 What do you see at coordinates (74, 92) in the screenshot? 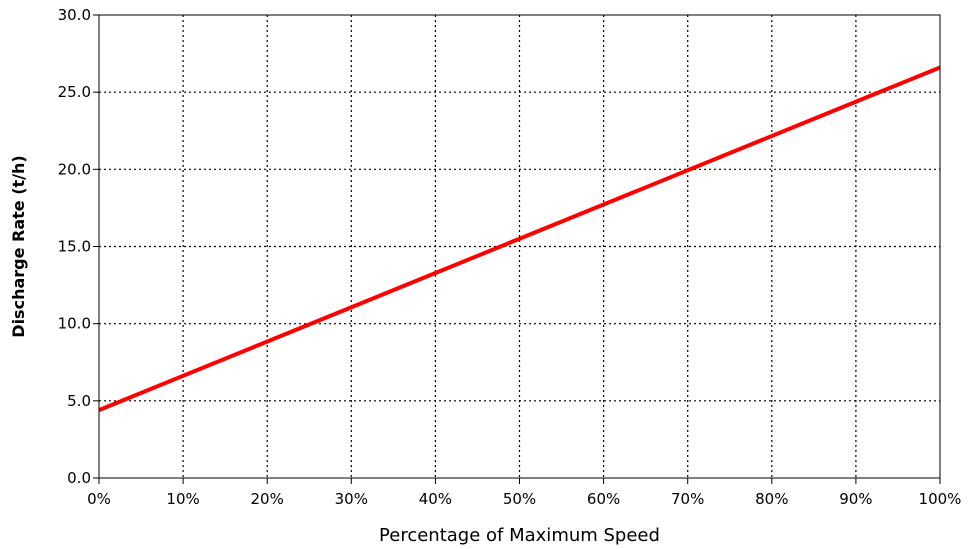
I see `y-tick-label: 25.0` at bounding box center [74, 92].